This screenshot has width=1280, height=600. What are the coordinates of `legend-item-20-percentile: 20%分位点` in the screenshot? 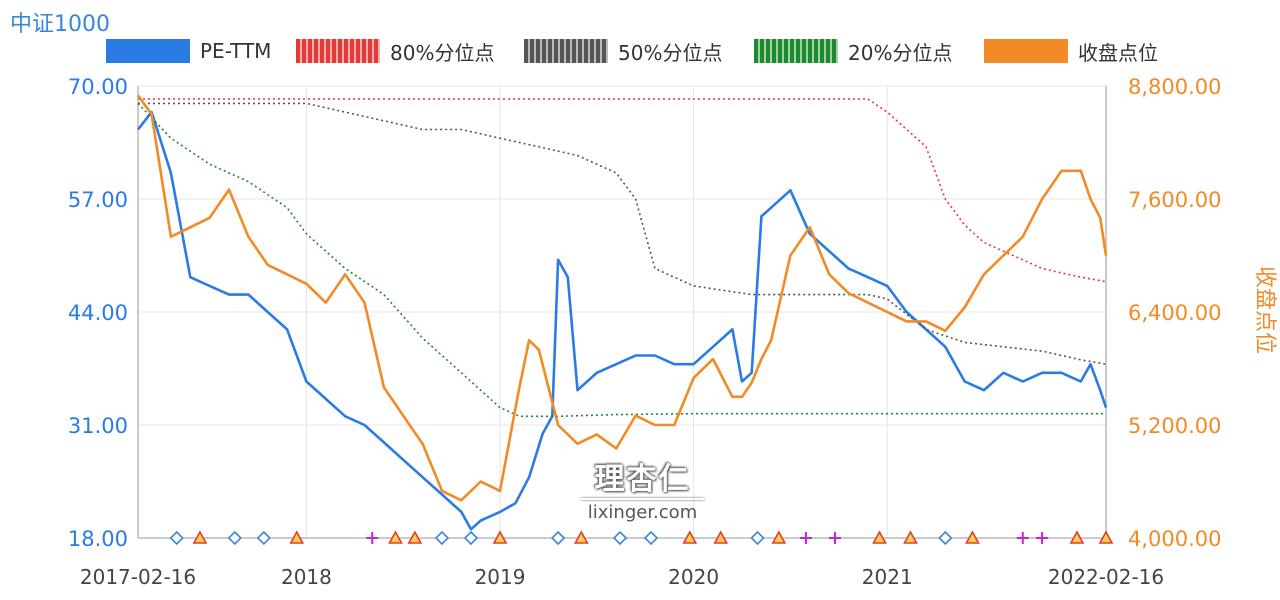 It's located at (853, 51).